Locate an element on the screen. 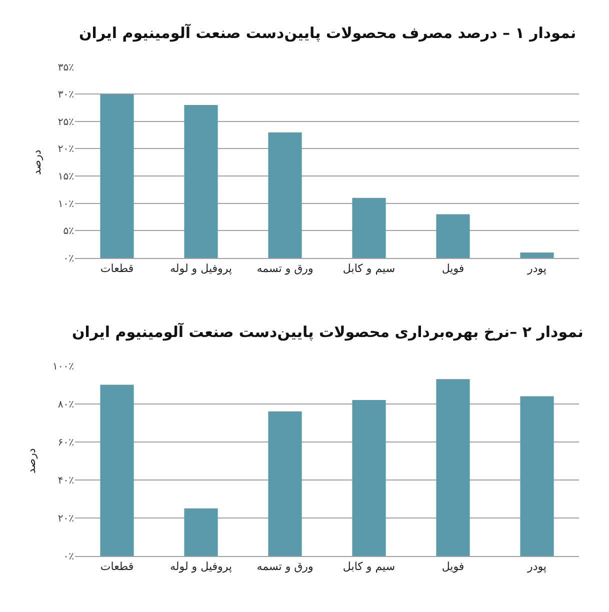 The width and height of the screenshot is (609, 612). y-tick-label: ۱۰٪ is located at coordinates (66, 204).